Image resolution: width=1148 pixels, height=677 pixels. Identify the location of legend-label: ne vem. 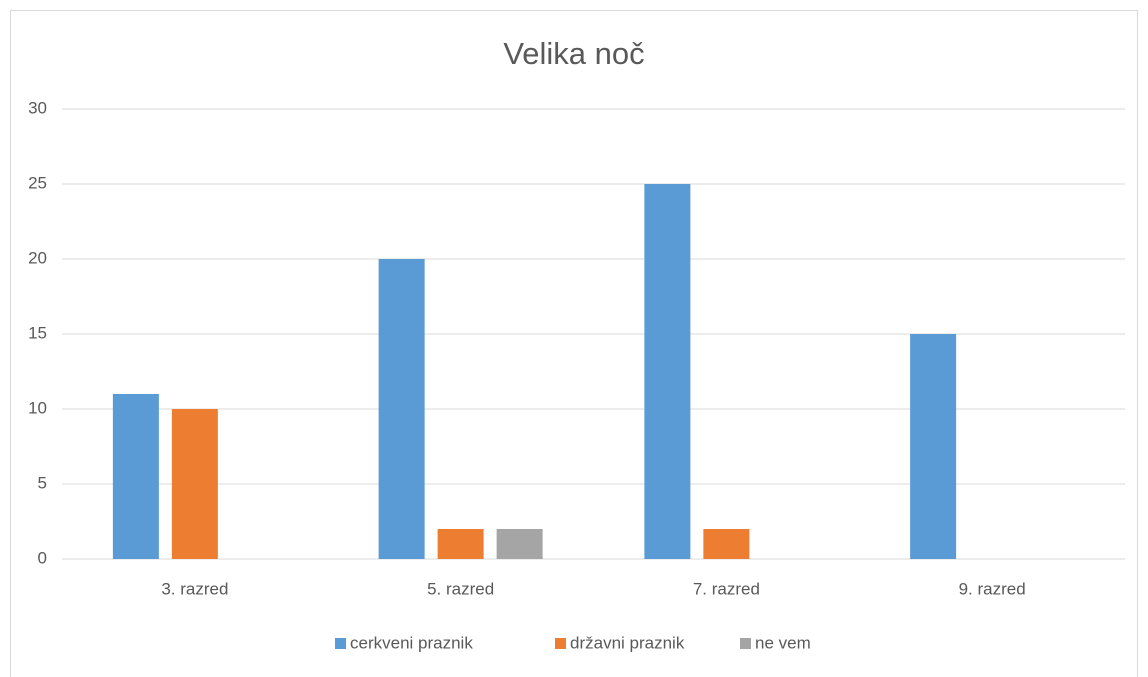
(783, 642).